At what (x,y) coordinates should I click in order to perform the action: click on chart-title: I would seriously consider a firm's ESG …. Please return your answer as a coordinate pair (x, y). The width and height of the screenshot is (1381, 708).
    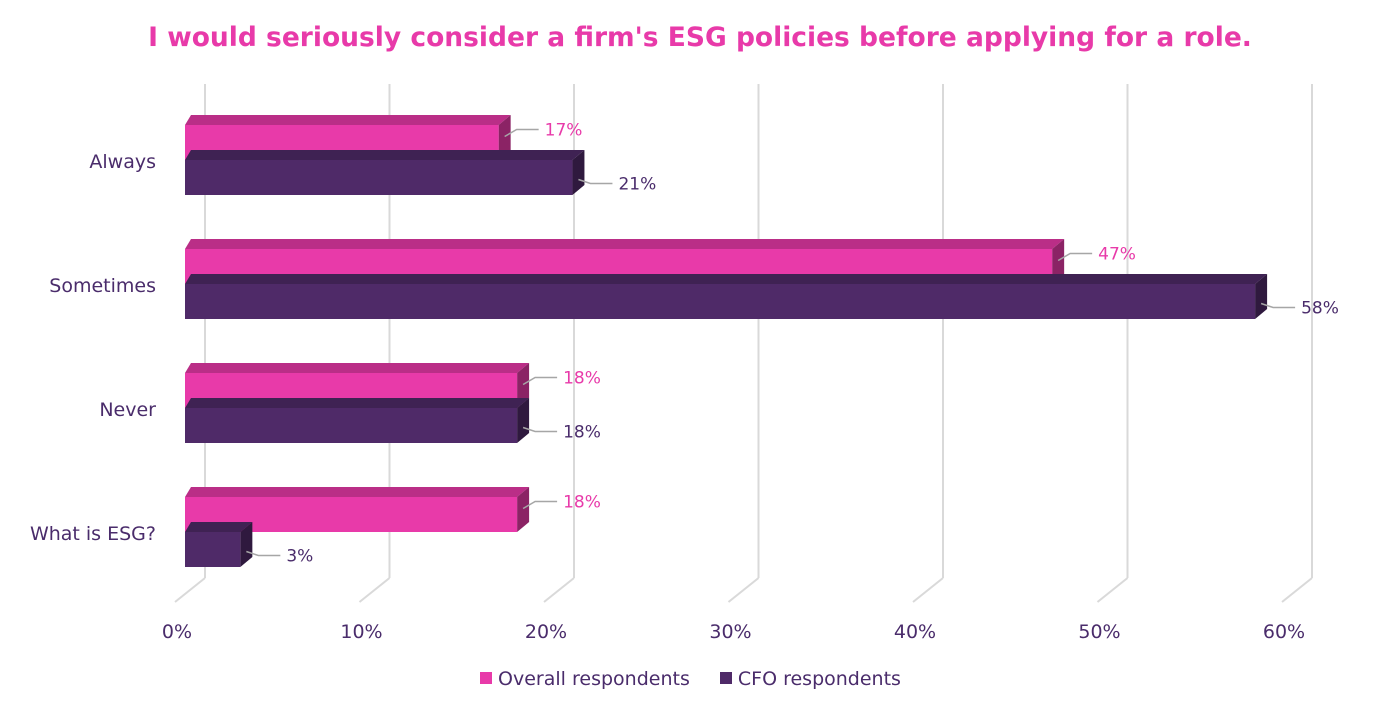
    Looking at the image, I should click on (700, 37).